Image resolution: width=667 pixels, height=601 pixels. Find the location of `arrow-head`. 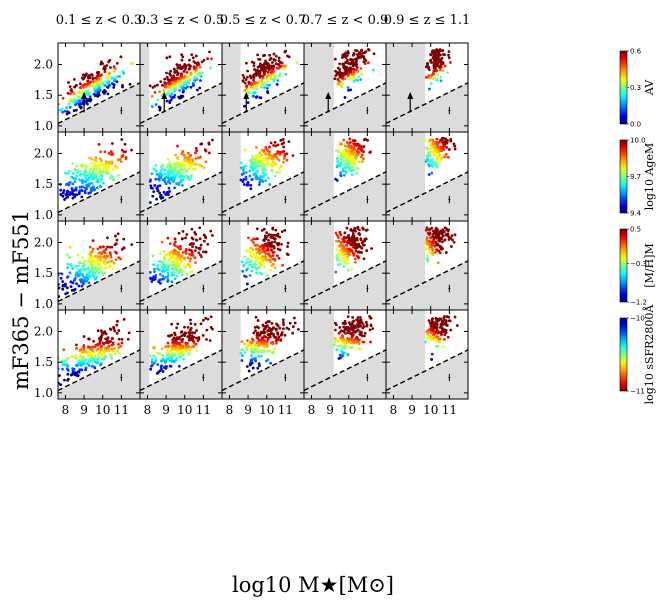

arrow-head is located at coordinates (410, 95).